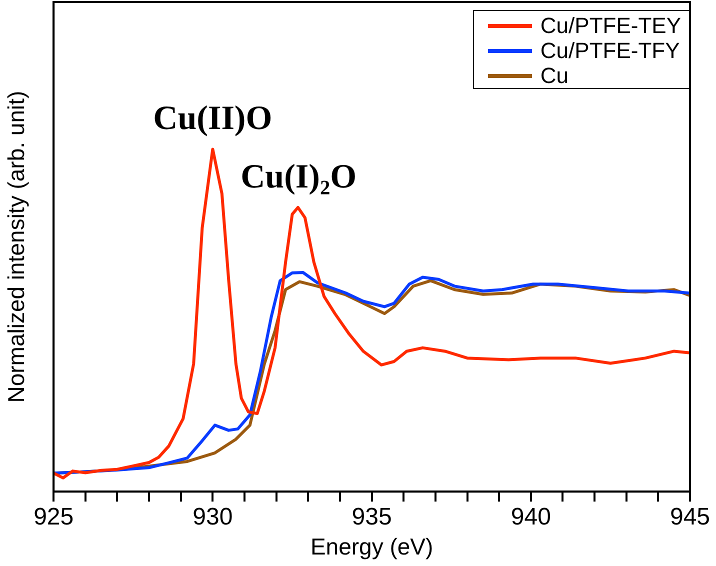 The width and height of the screenshot is (716, 566). What do you see at coordinates (212, 119) in the screenshot?
I see `annotation: Cu(II)O` at bounding box center [212, 119].